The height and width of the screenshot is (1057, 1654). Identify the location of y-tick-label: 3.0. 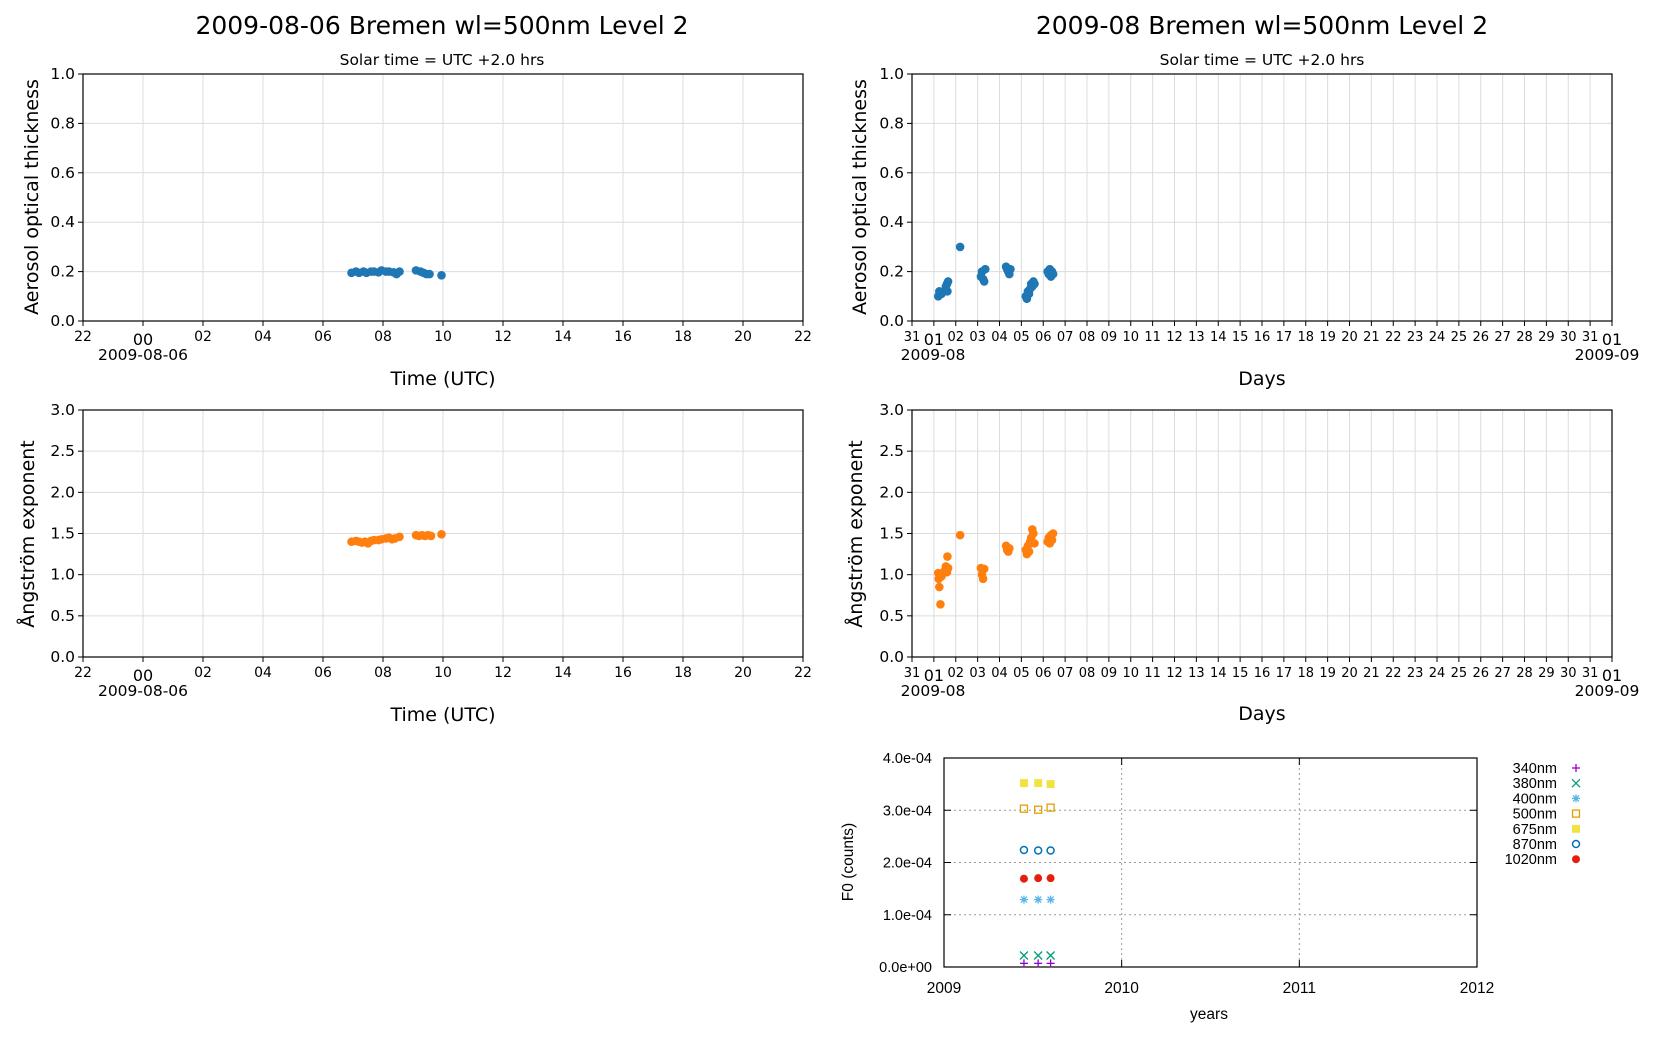
(62, 410).